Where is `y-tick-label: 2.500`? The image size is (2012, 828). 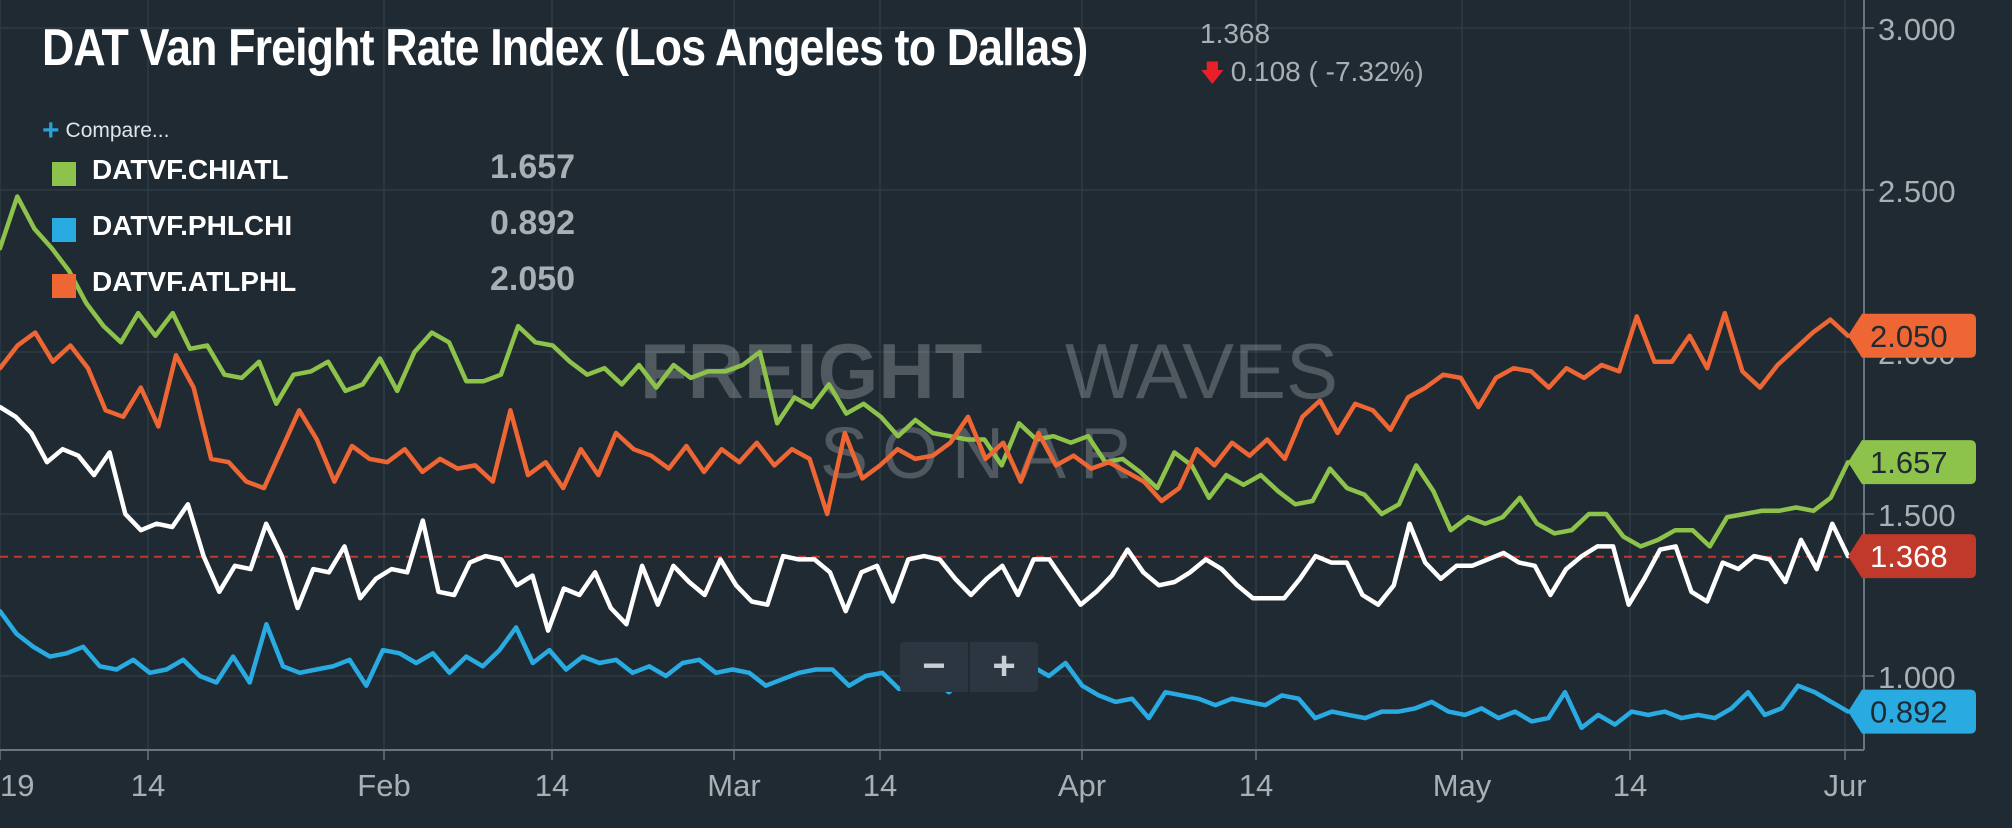
y-tick-label: 2.500 is located at coordinates (1917, 191).